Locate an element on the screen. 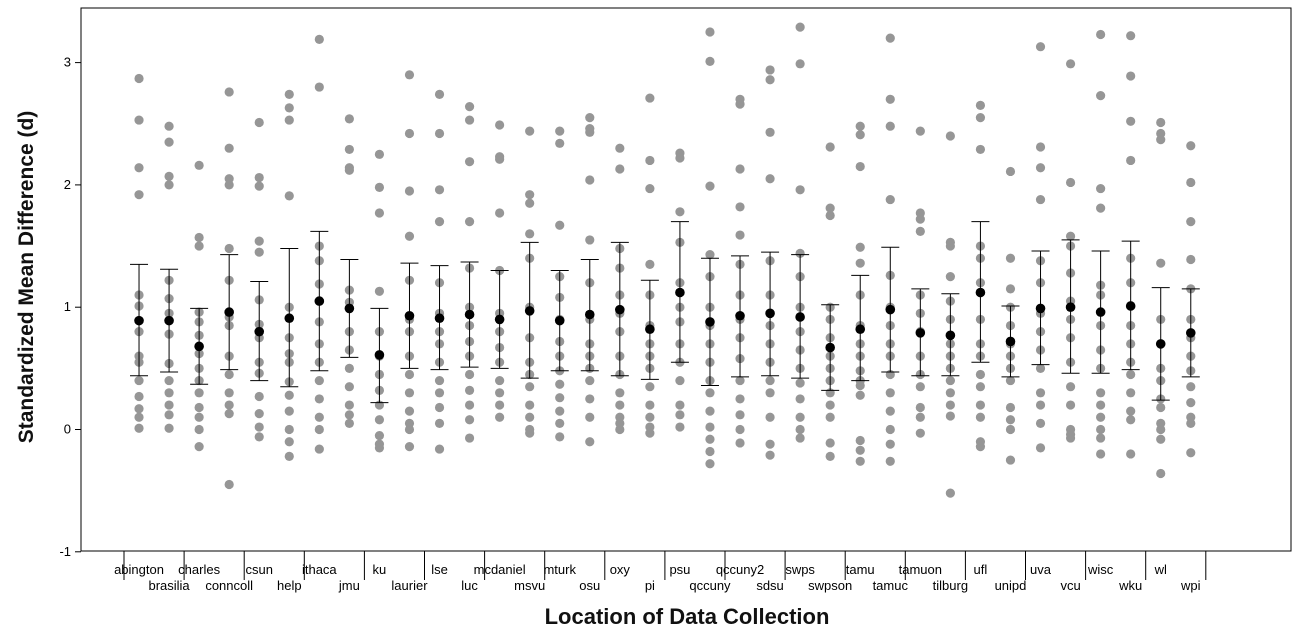 This screenshot has height=631, width=1294. x-tick-label: charles is located at coordinates (199, 569).